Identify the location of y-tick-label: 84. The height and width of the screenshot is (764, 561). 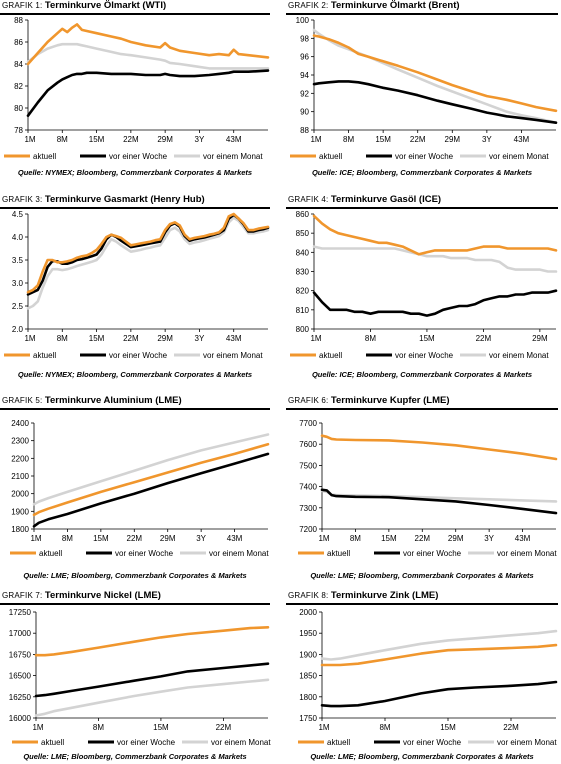
(18, 64).